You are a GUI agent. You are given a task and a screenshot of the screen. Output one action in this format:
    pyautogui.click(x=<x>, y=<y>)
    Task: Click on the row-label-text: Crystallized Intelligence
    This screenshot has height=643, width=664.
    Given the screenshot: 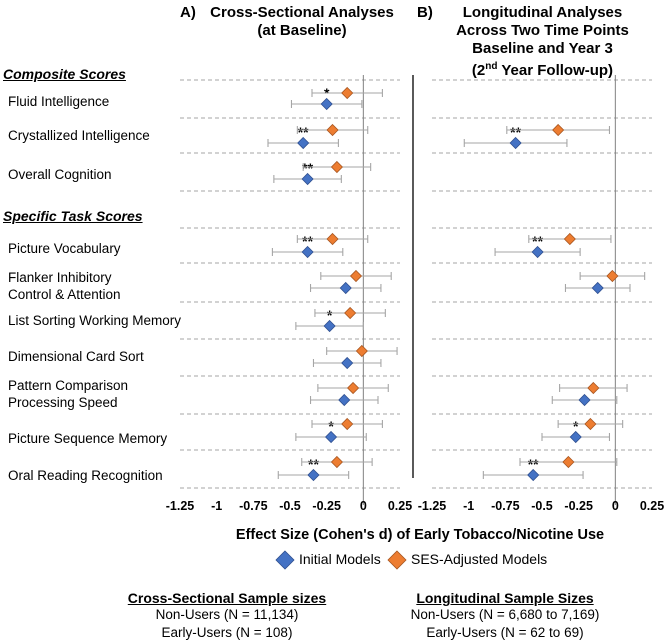 What is the action you would take?
    pyautogui.click(x=79, y=135)
    